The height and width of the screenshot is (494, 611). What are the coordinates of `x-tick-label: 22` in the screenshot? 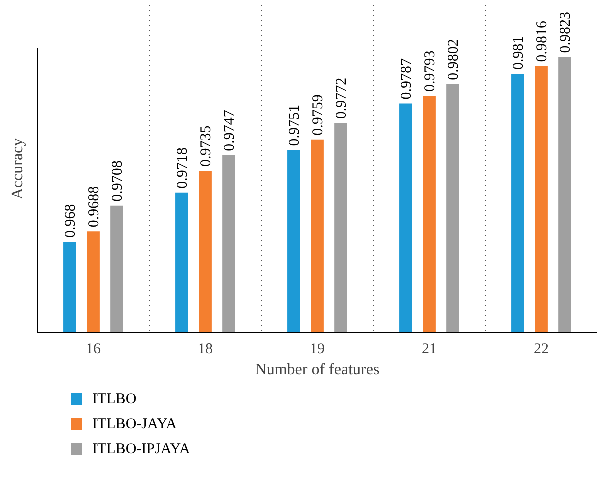 It's located at (541, 350).